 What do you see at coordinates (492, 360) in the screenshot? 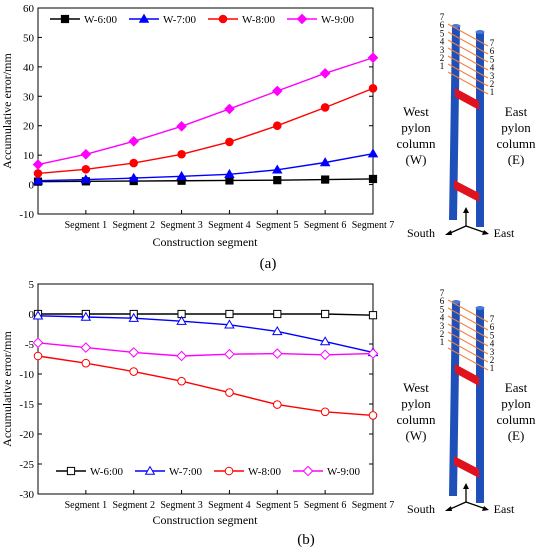
I see `segment-number-east: 2` at bounding box center [492, 360].